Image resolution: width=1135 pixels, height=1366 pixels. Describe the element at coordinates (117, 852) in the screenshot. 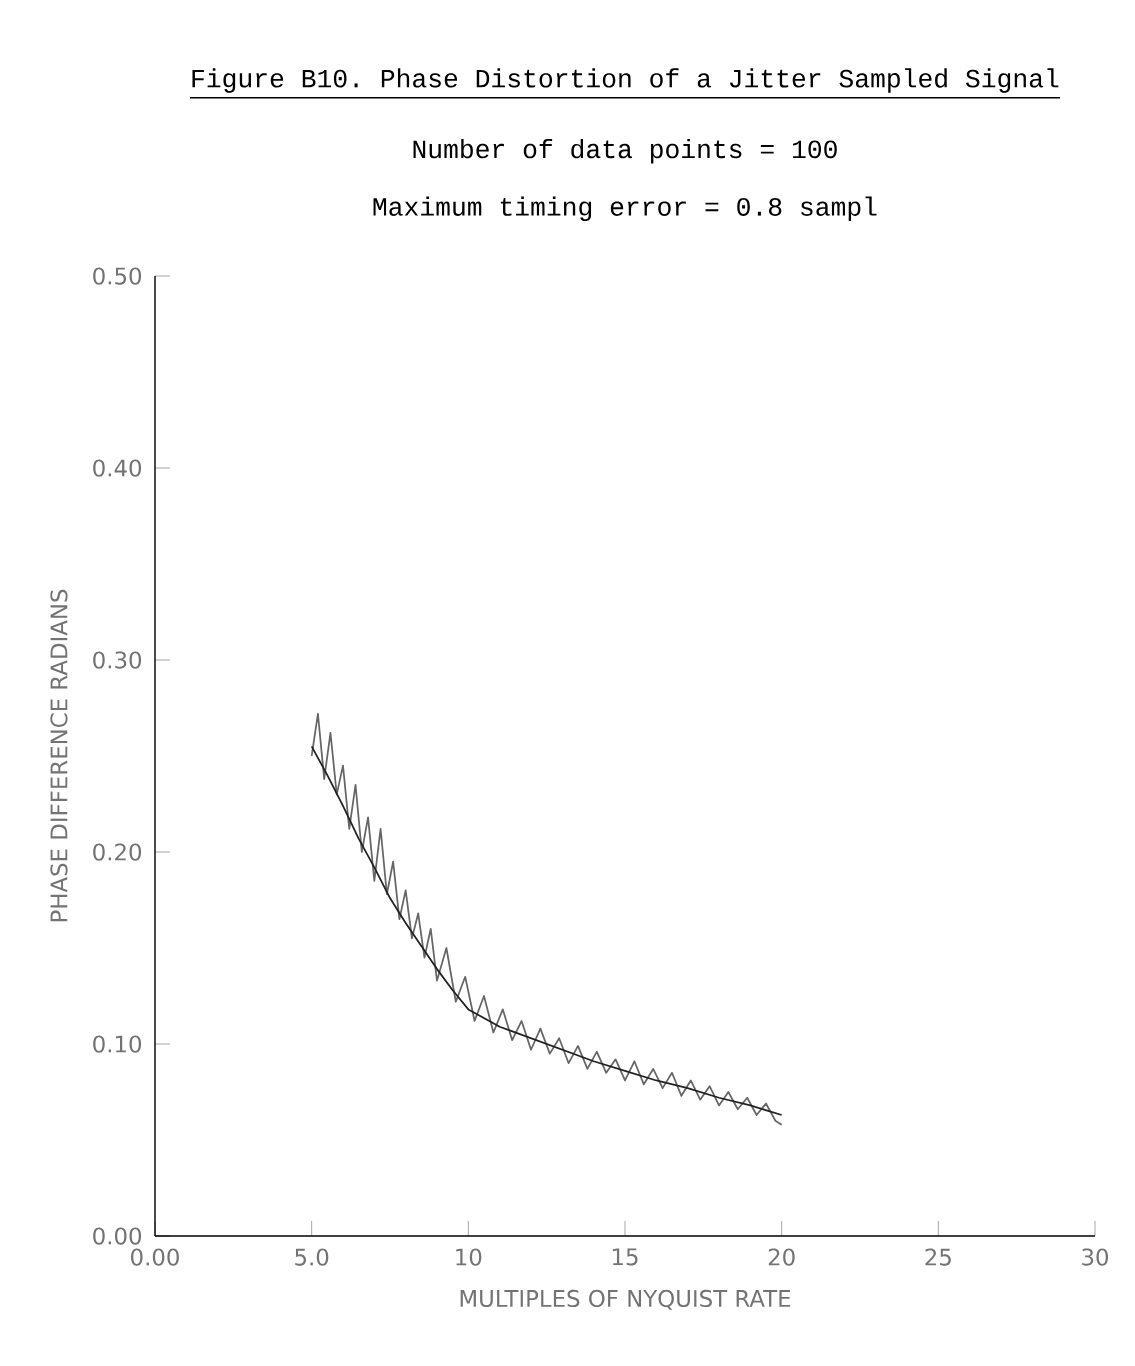

I see `y-tick-label: 0.20` at that location.